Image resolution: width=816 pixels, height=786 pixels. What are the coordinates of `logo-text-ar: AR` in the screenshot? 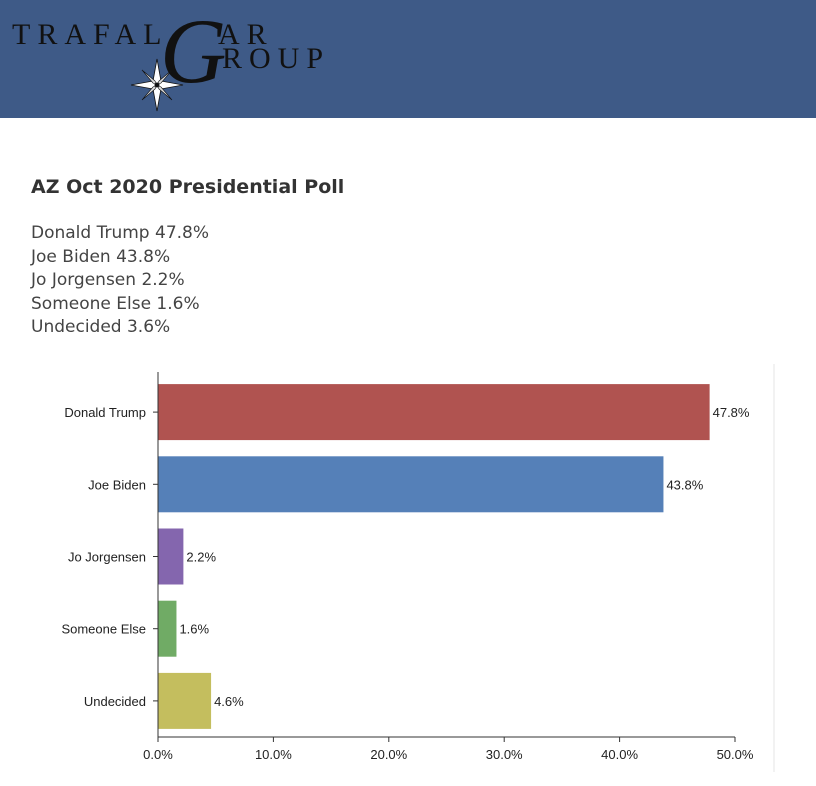 It's located at (246, 34).